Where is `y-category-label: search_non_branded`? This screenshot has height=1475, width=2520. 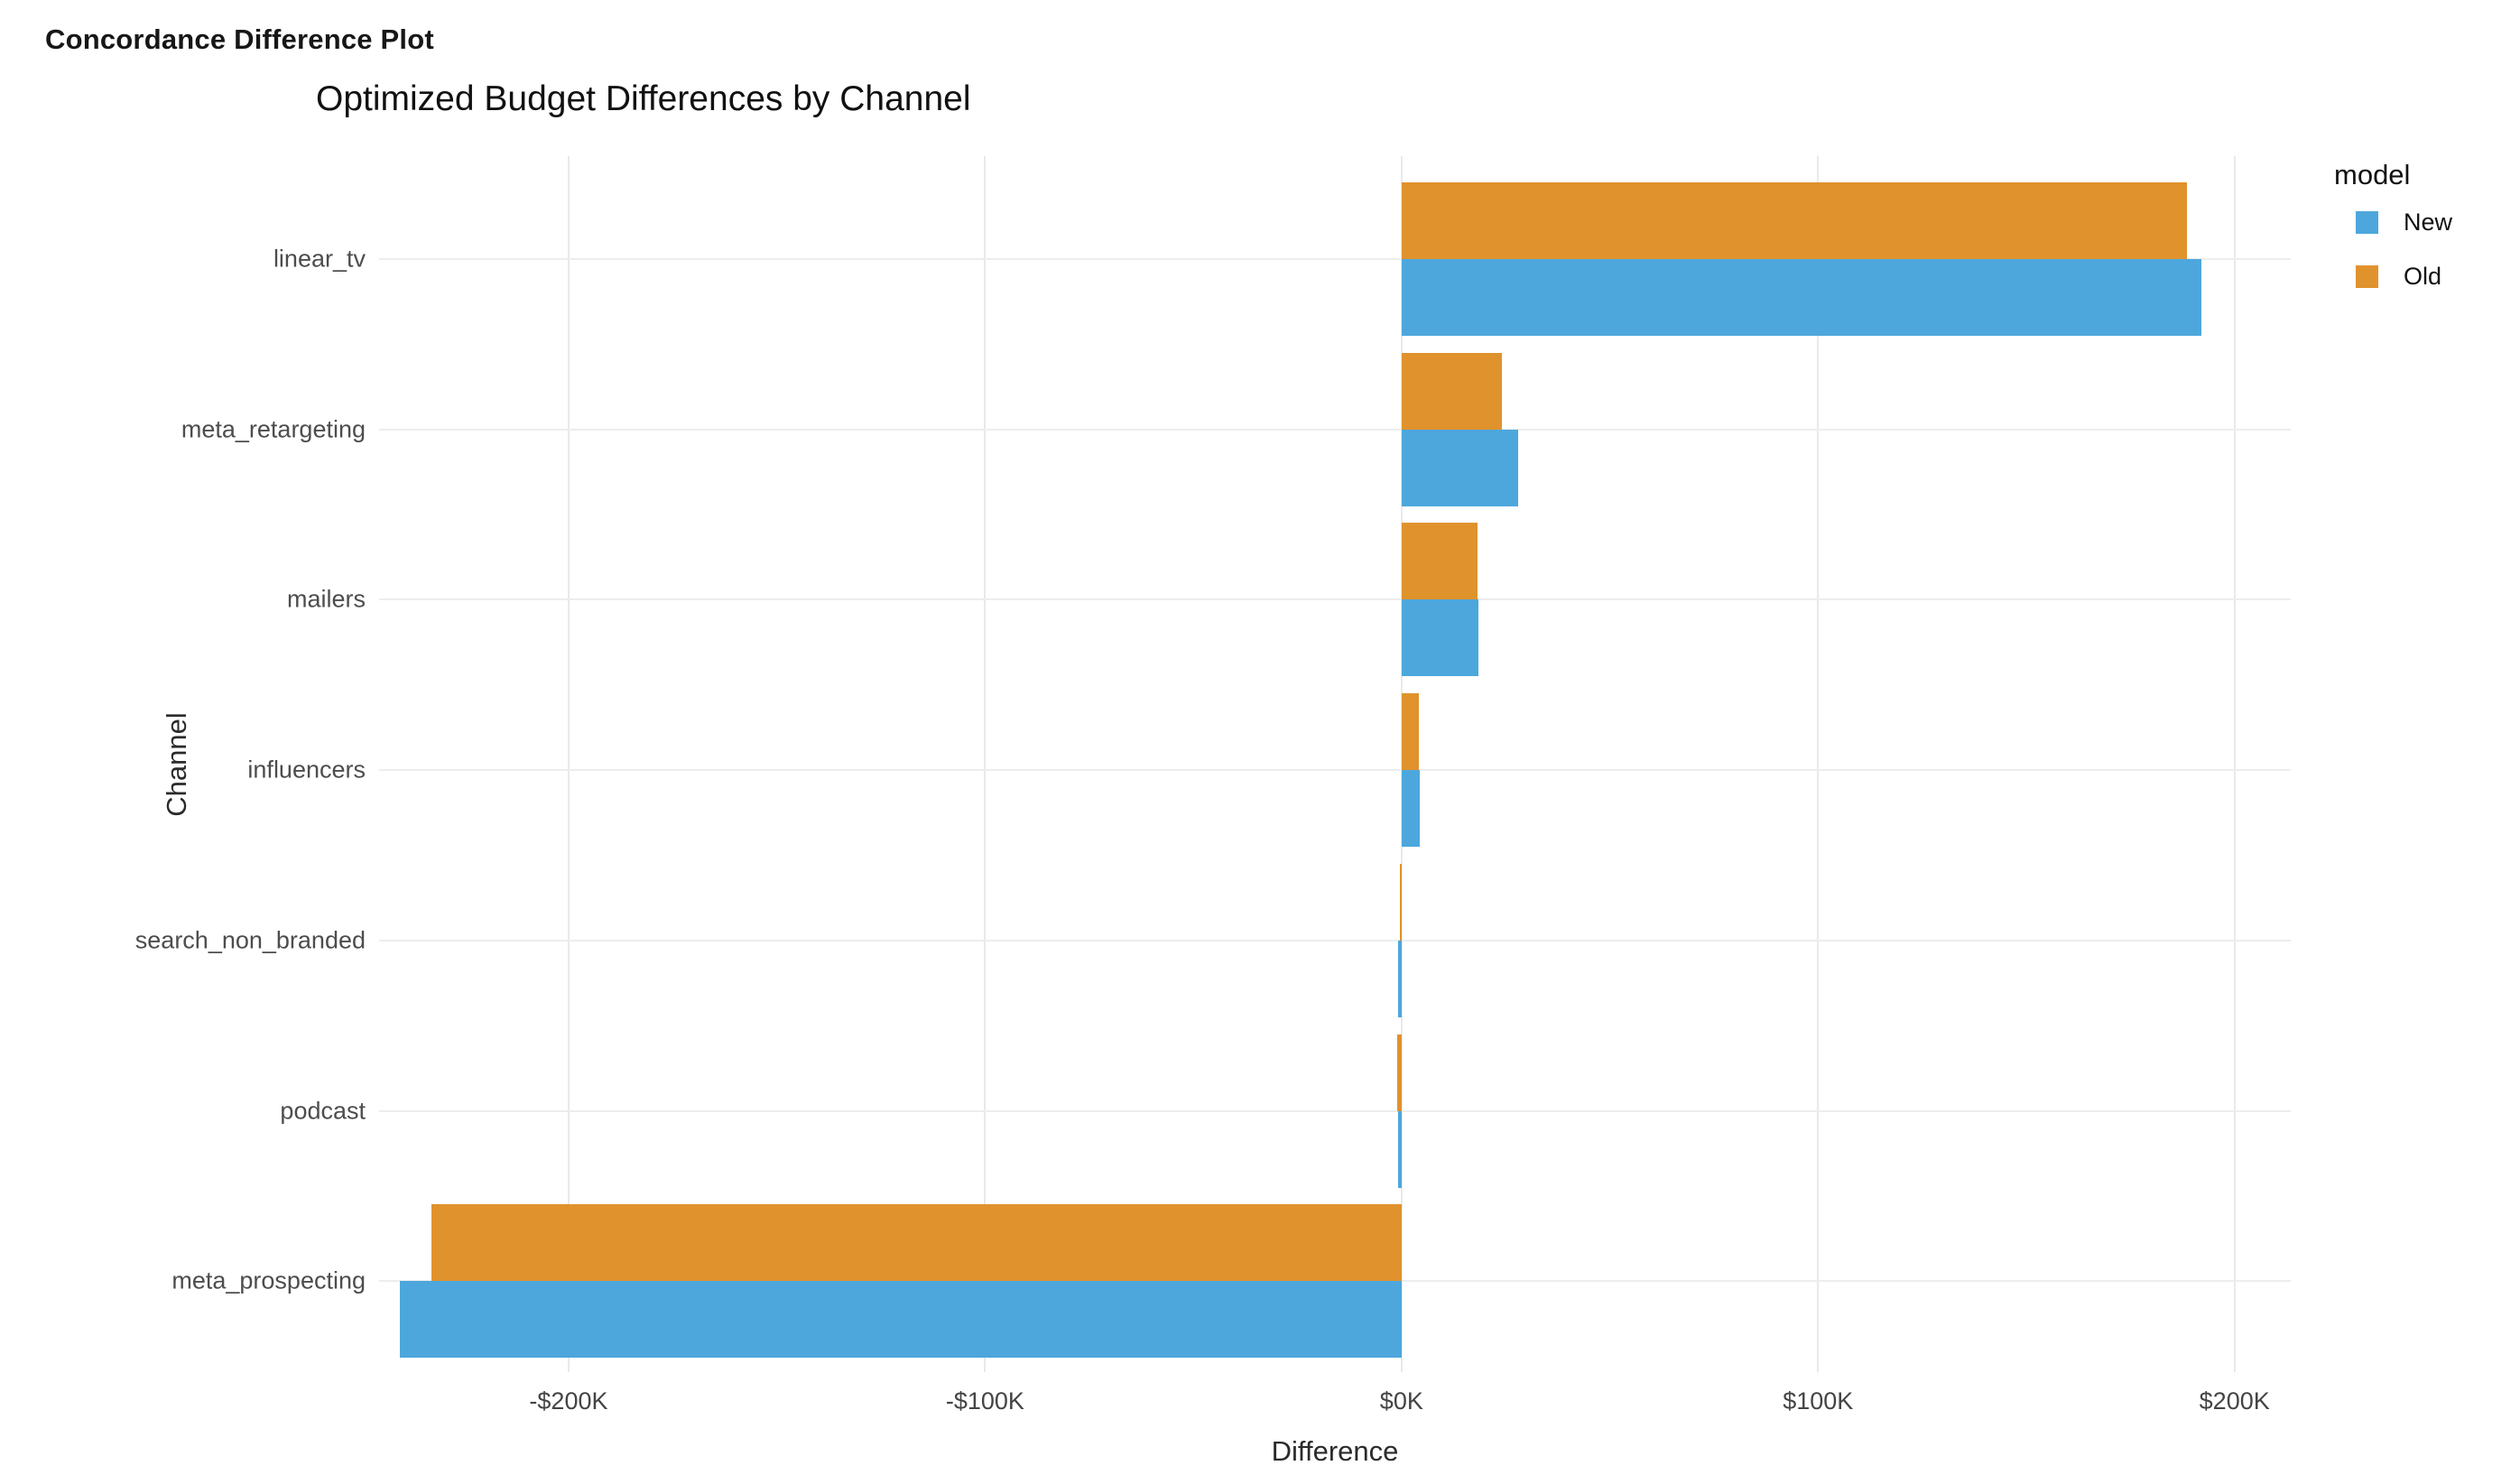
y-category-label: search_non_branded is located at coordinates (250, 940).